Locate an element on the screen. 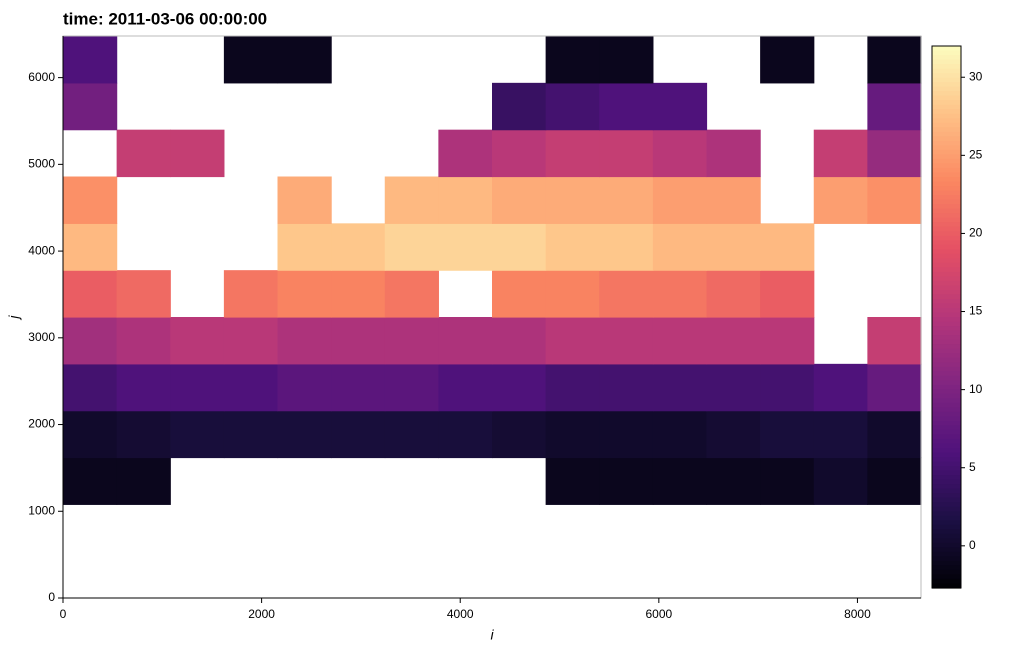 The image size is (1024, 646). y-tick-label: 0 is located at coordinates (51, 597).